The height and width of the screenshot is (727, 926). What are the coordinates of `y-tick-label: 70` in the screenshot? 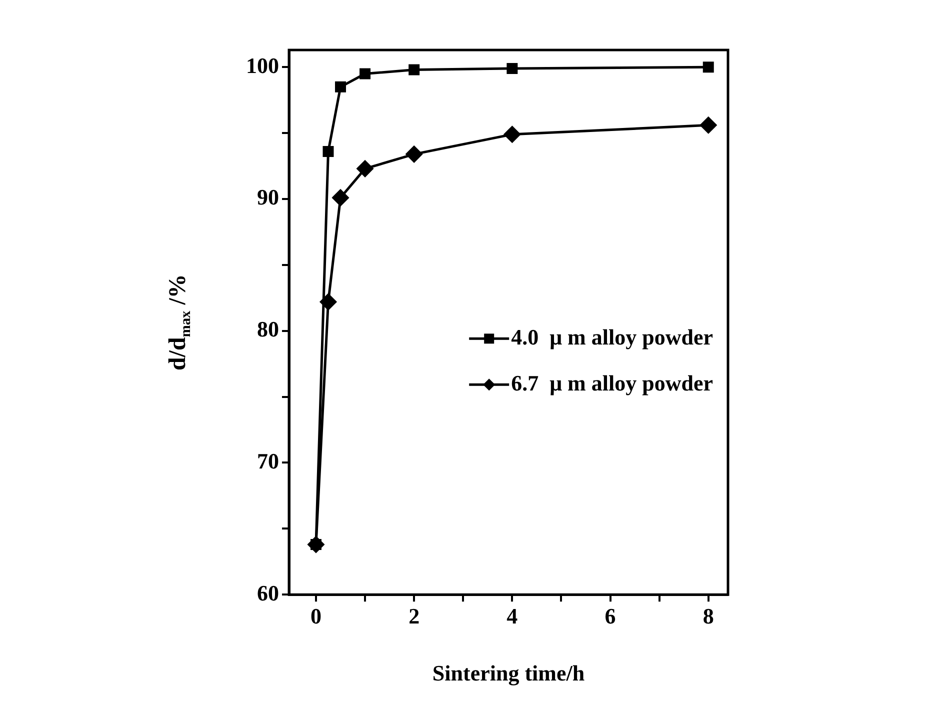 It's located at (268, 461).